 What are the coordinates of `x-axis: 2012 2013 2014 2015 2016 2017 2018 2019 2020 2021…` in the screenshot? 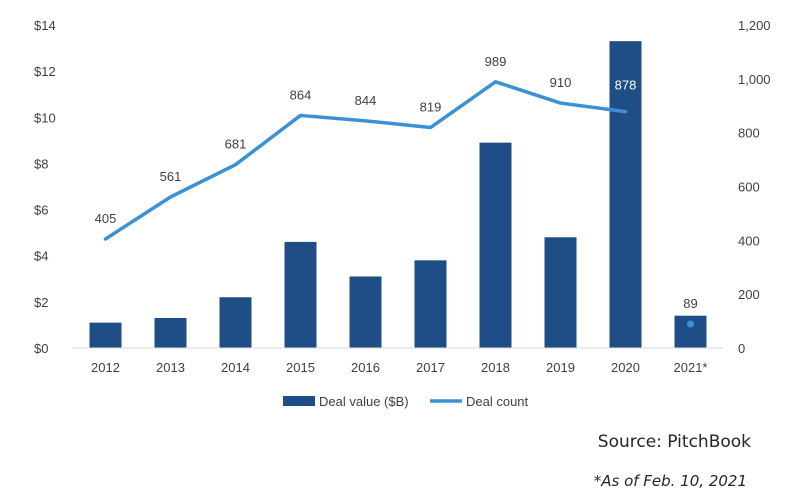 It's located at (399, 367).